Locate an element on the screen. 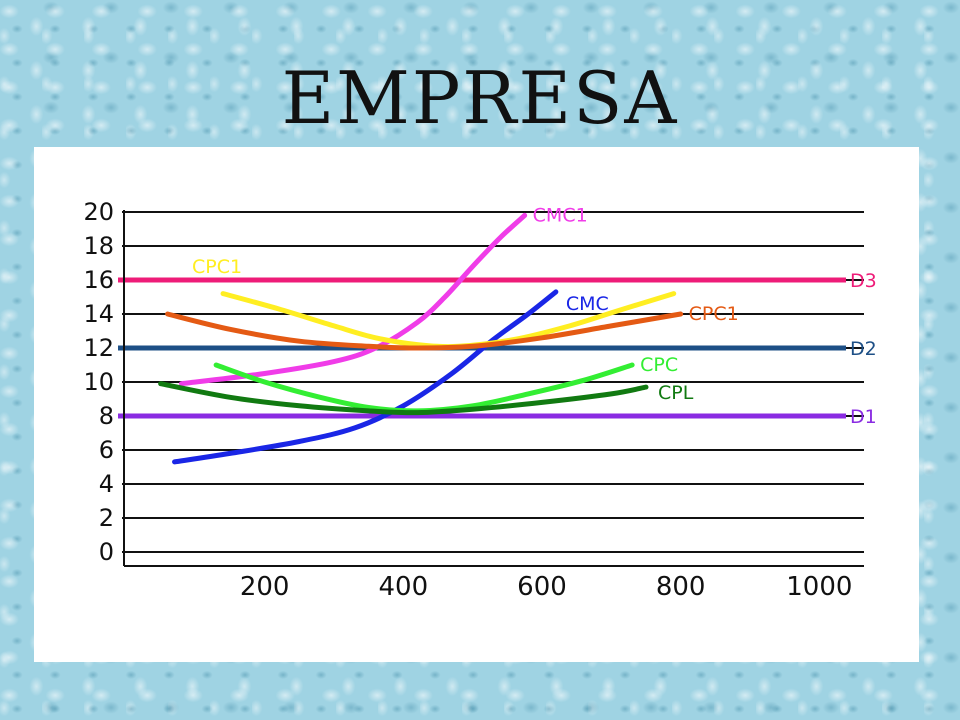 This screenshot has height=720, width=960. slide-title: EMPRESA is located at coordinates (480, 98).